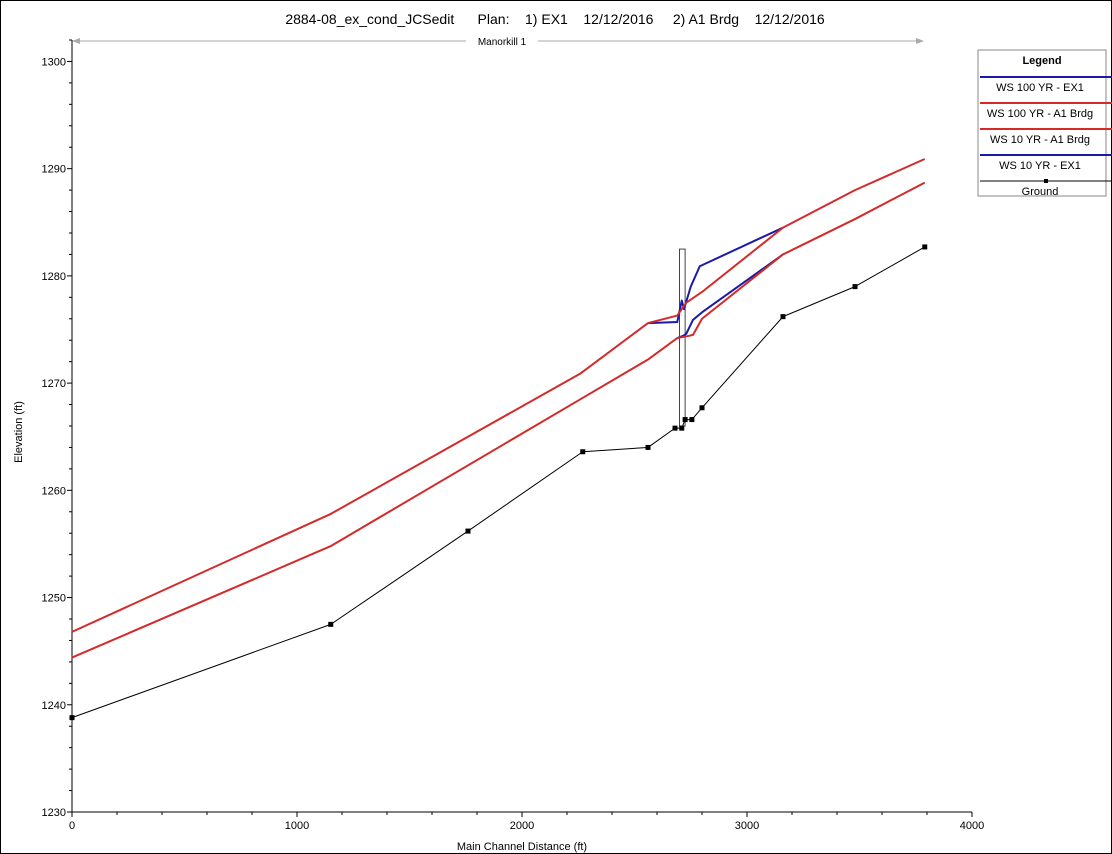 The image size is (1112, 854). What do you see at coordinates (54, 62) in the screenshot?
I see `y-tick-label: 1300` at bounding box center [54, 62].